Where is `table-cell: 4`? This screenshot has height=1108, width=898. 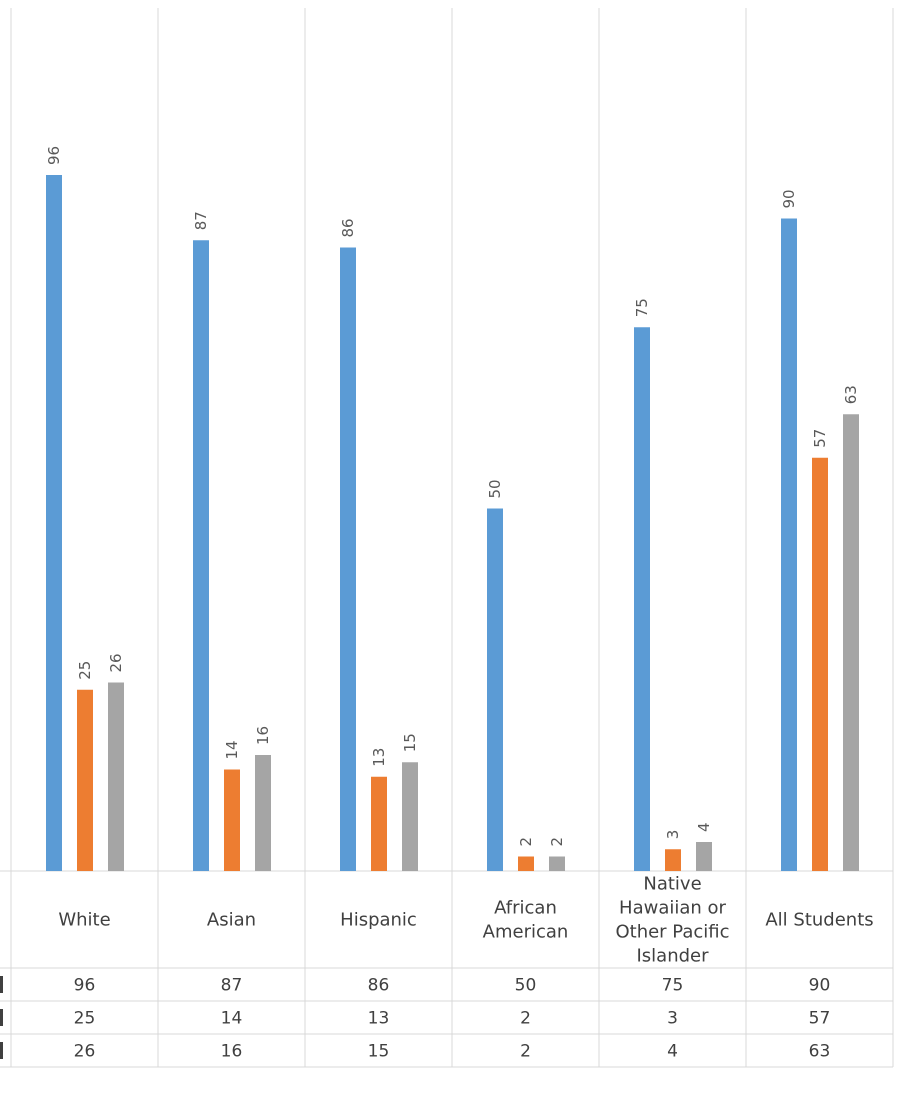
table-cell: 4 is located at coordinates (672, 1052).